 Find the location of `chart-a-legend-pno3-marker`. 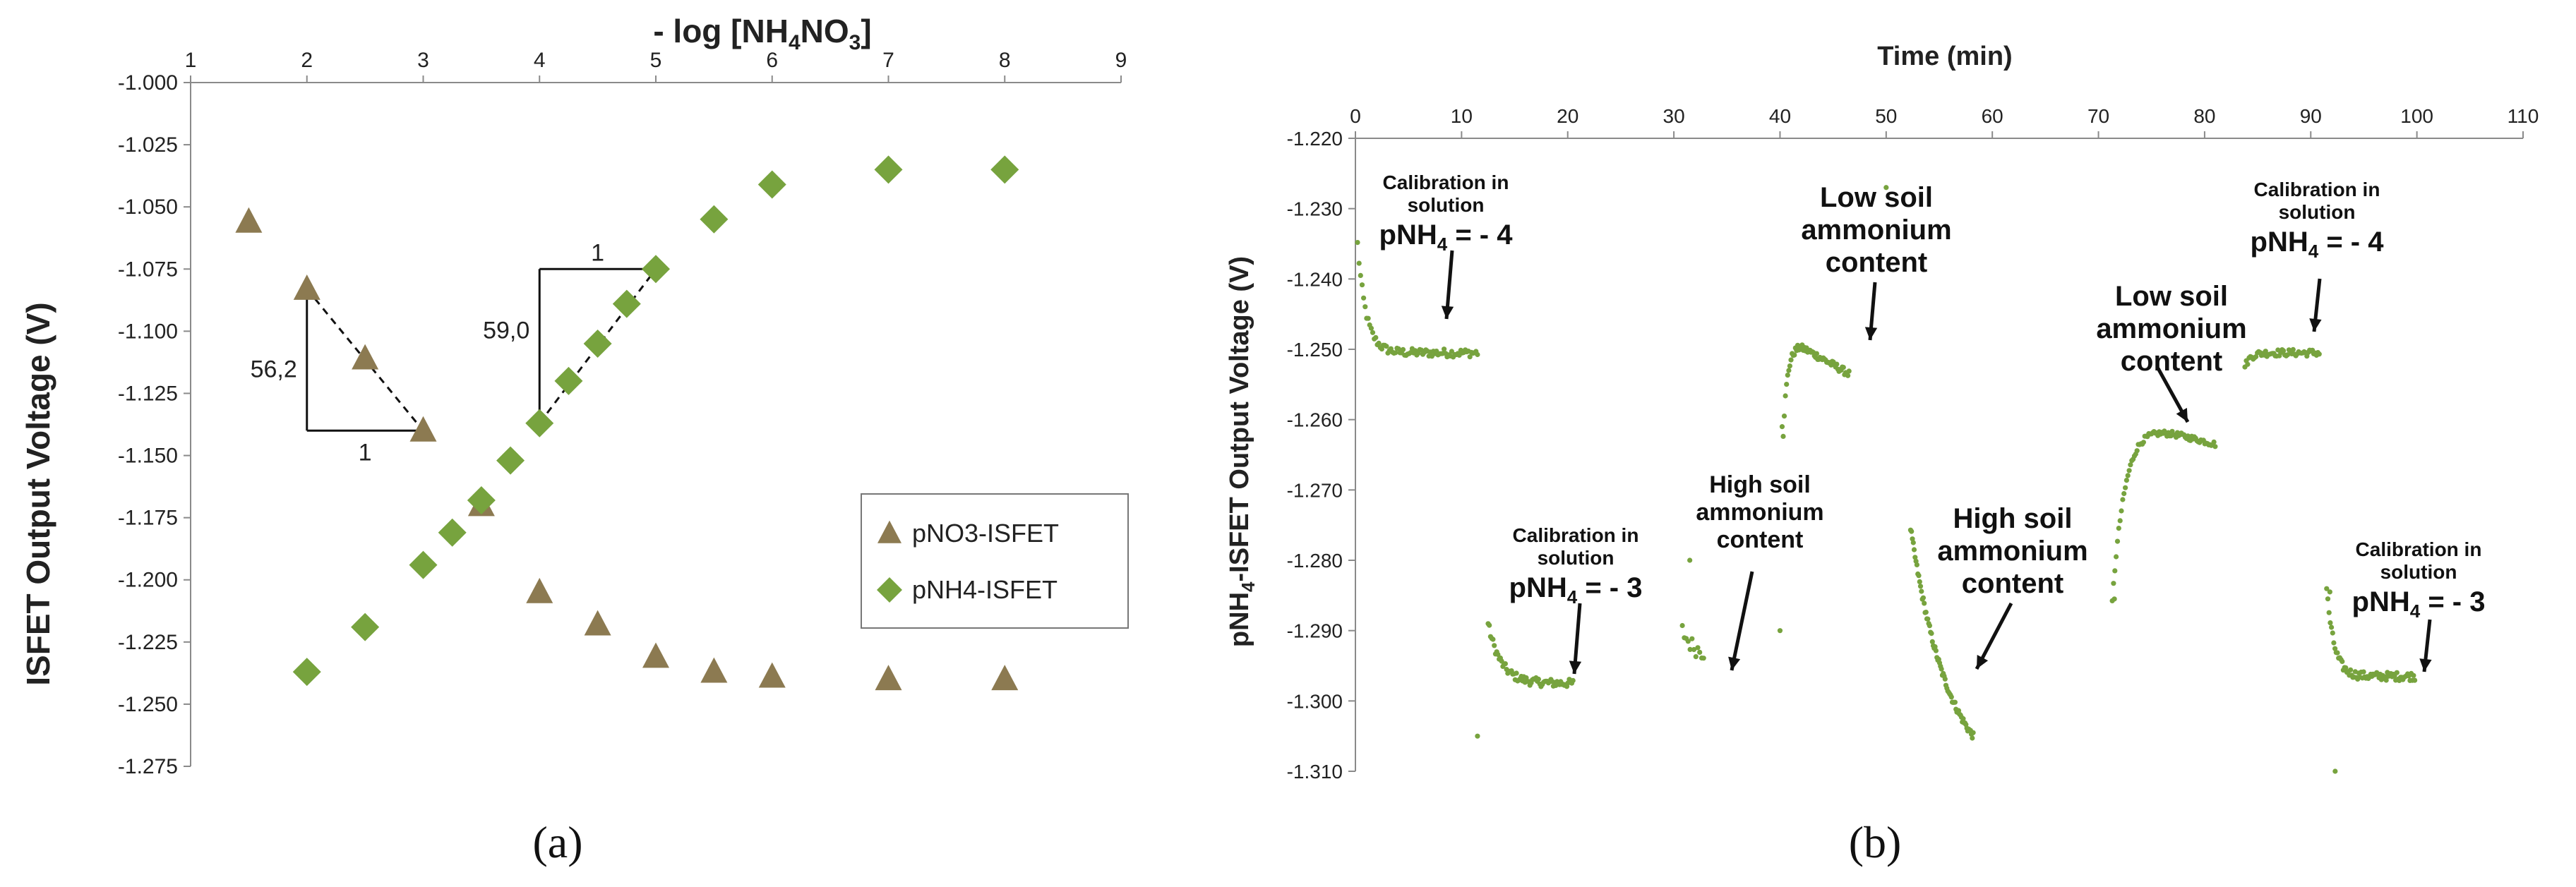

chart-a-legend-pno3-marker is located at coordinates (889, 531).